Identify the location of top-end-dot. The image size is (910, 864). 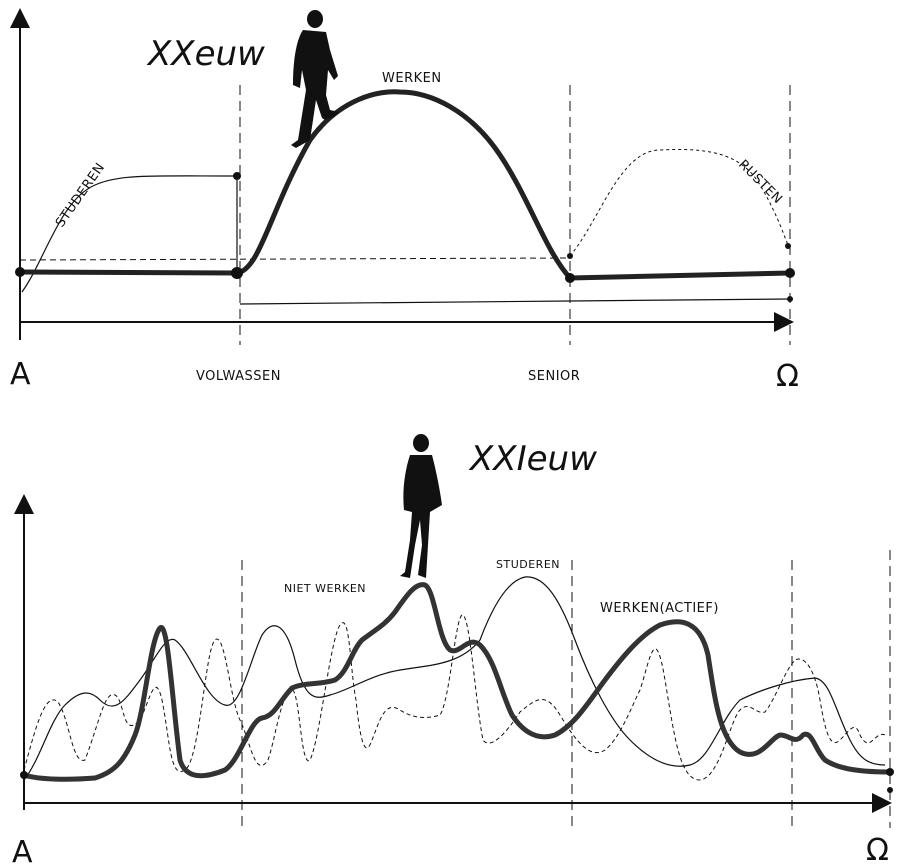
(790, 273).